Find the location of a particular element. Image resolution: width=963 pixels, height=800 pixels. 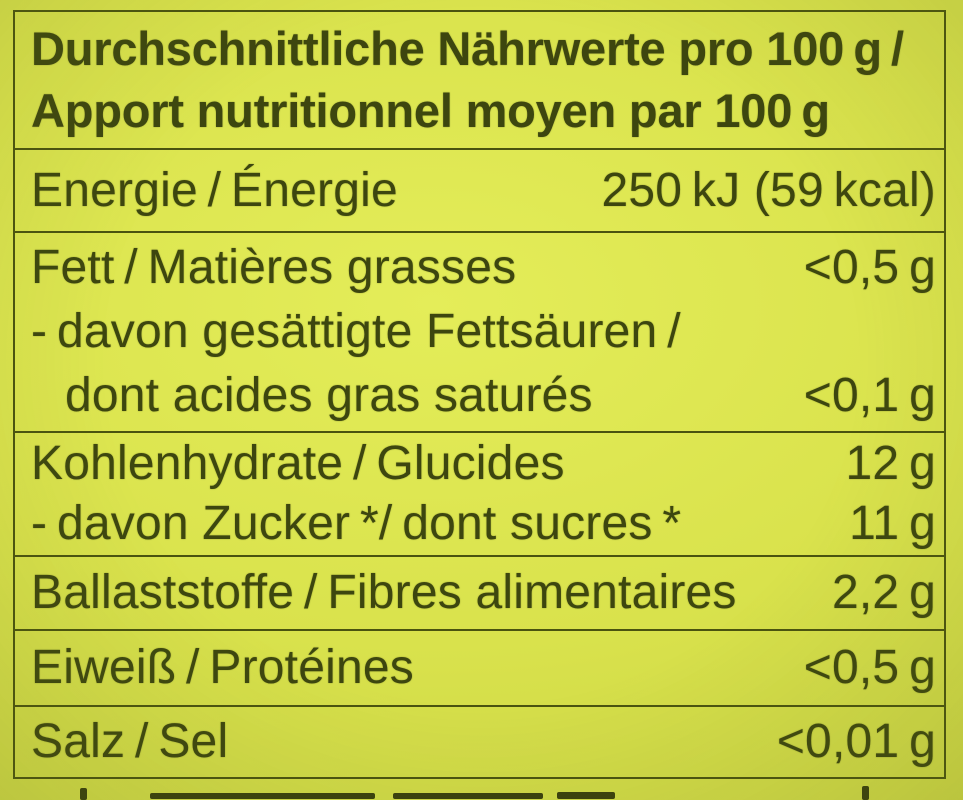

protein-label: Eiweiß / Protéines is located at coordinates (222, 667).